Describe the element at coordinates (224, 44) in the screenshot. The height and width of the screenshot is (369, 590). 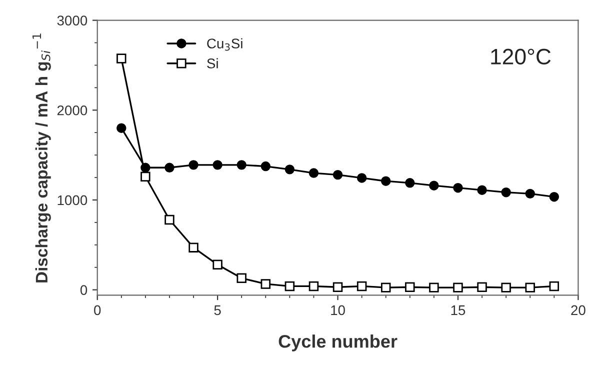
I see `legend-label: Cu$_{3}$Si` at that location.